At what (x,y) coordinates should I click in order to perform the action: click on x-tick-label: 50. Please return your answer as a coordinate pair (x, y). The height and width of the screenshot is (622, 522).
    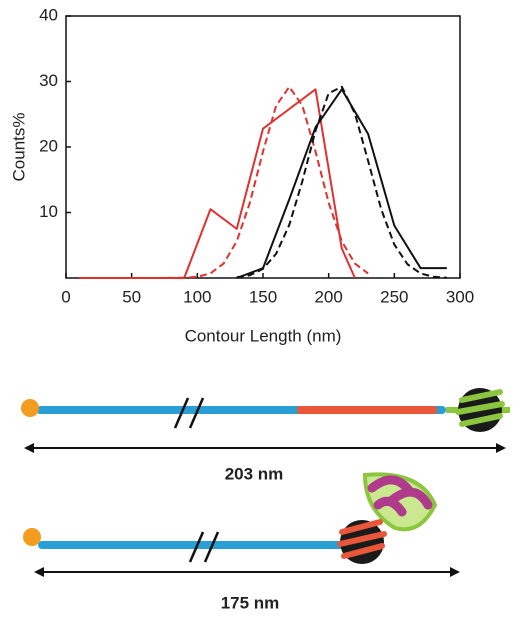
    Looking at the image, I should click on (131, 296).